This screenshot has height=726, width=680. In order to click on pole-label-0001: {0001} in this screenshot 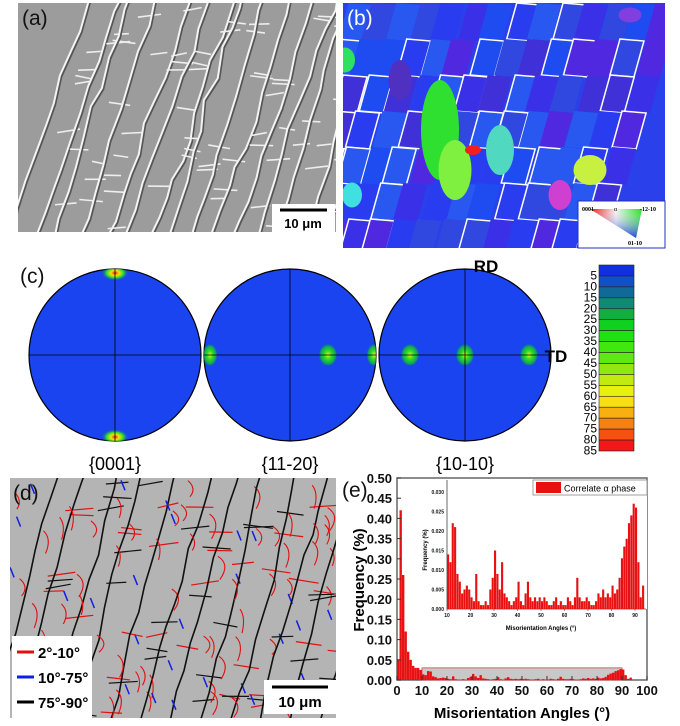, I will do `click(115, 464)`.